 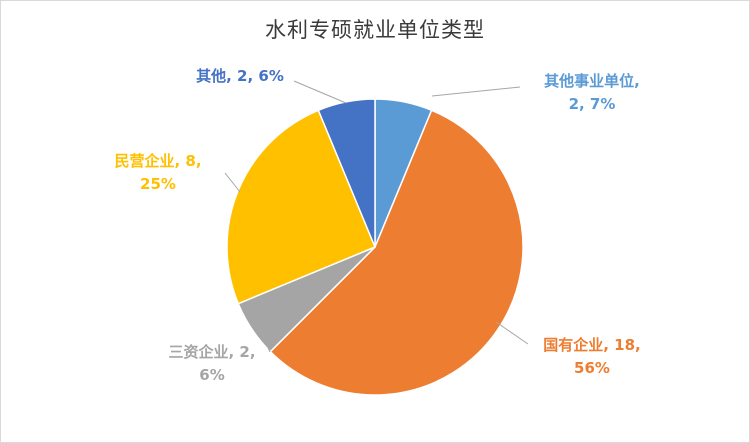 I want to click on data-label-4: 民营企业, 8, 25%, so click(x=157, y=172).